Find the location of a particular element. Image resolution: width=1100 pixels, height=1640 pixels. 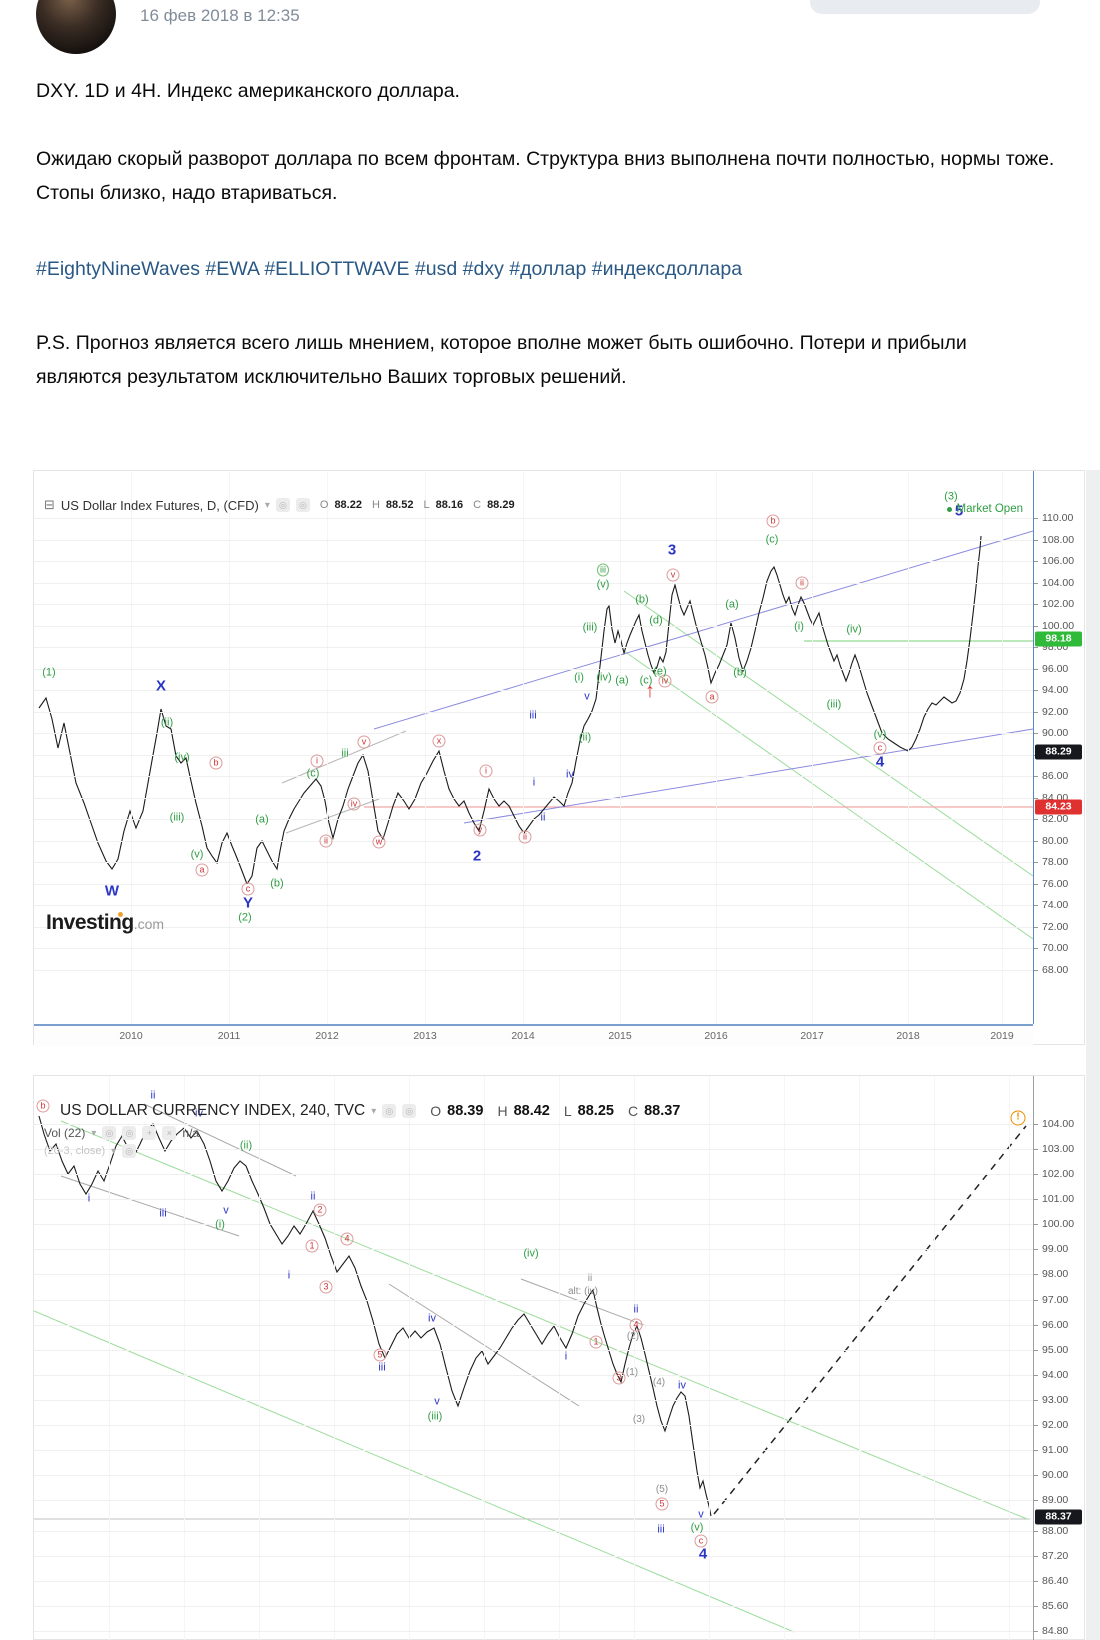

trend-line is located at coordinates (583, 1302).